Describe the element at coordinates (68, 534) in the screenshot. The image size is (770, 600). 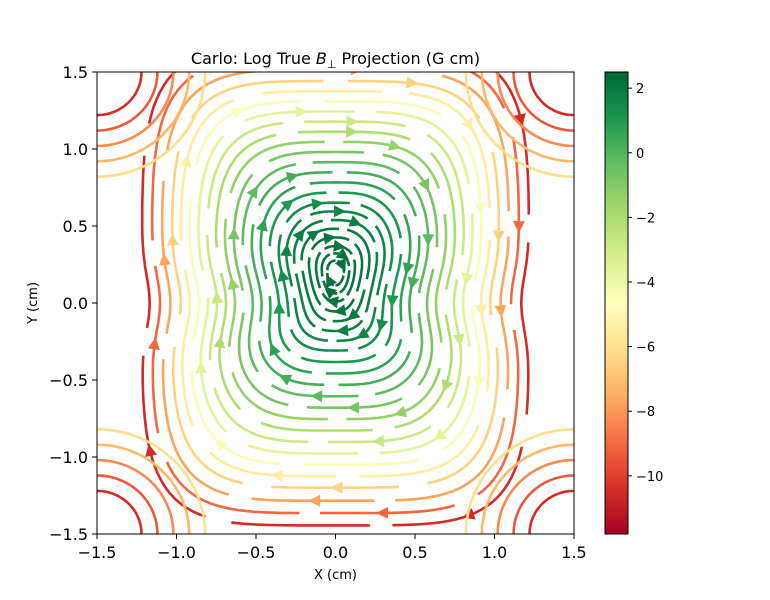
I see `y-tick-label: −1.5` at that location.